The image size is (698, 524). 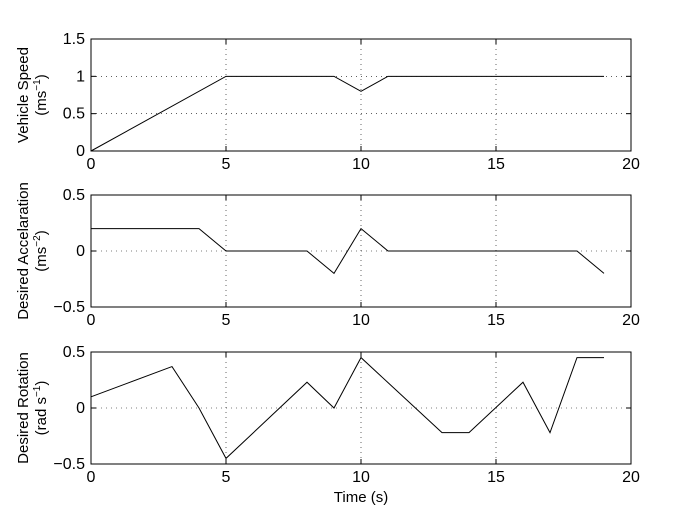 I want to click on y-tick-label: 1.5, so click(x=74, y=39).